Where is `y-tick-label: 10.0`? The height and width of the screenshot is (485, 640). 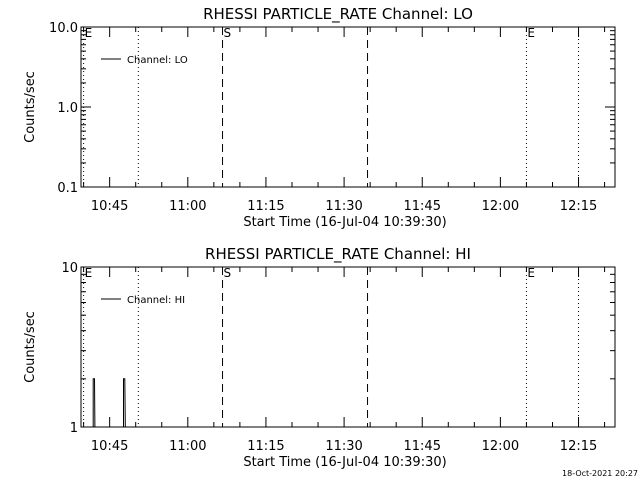
y-tick-label: 10.0 is located at coordinates (63, 28).